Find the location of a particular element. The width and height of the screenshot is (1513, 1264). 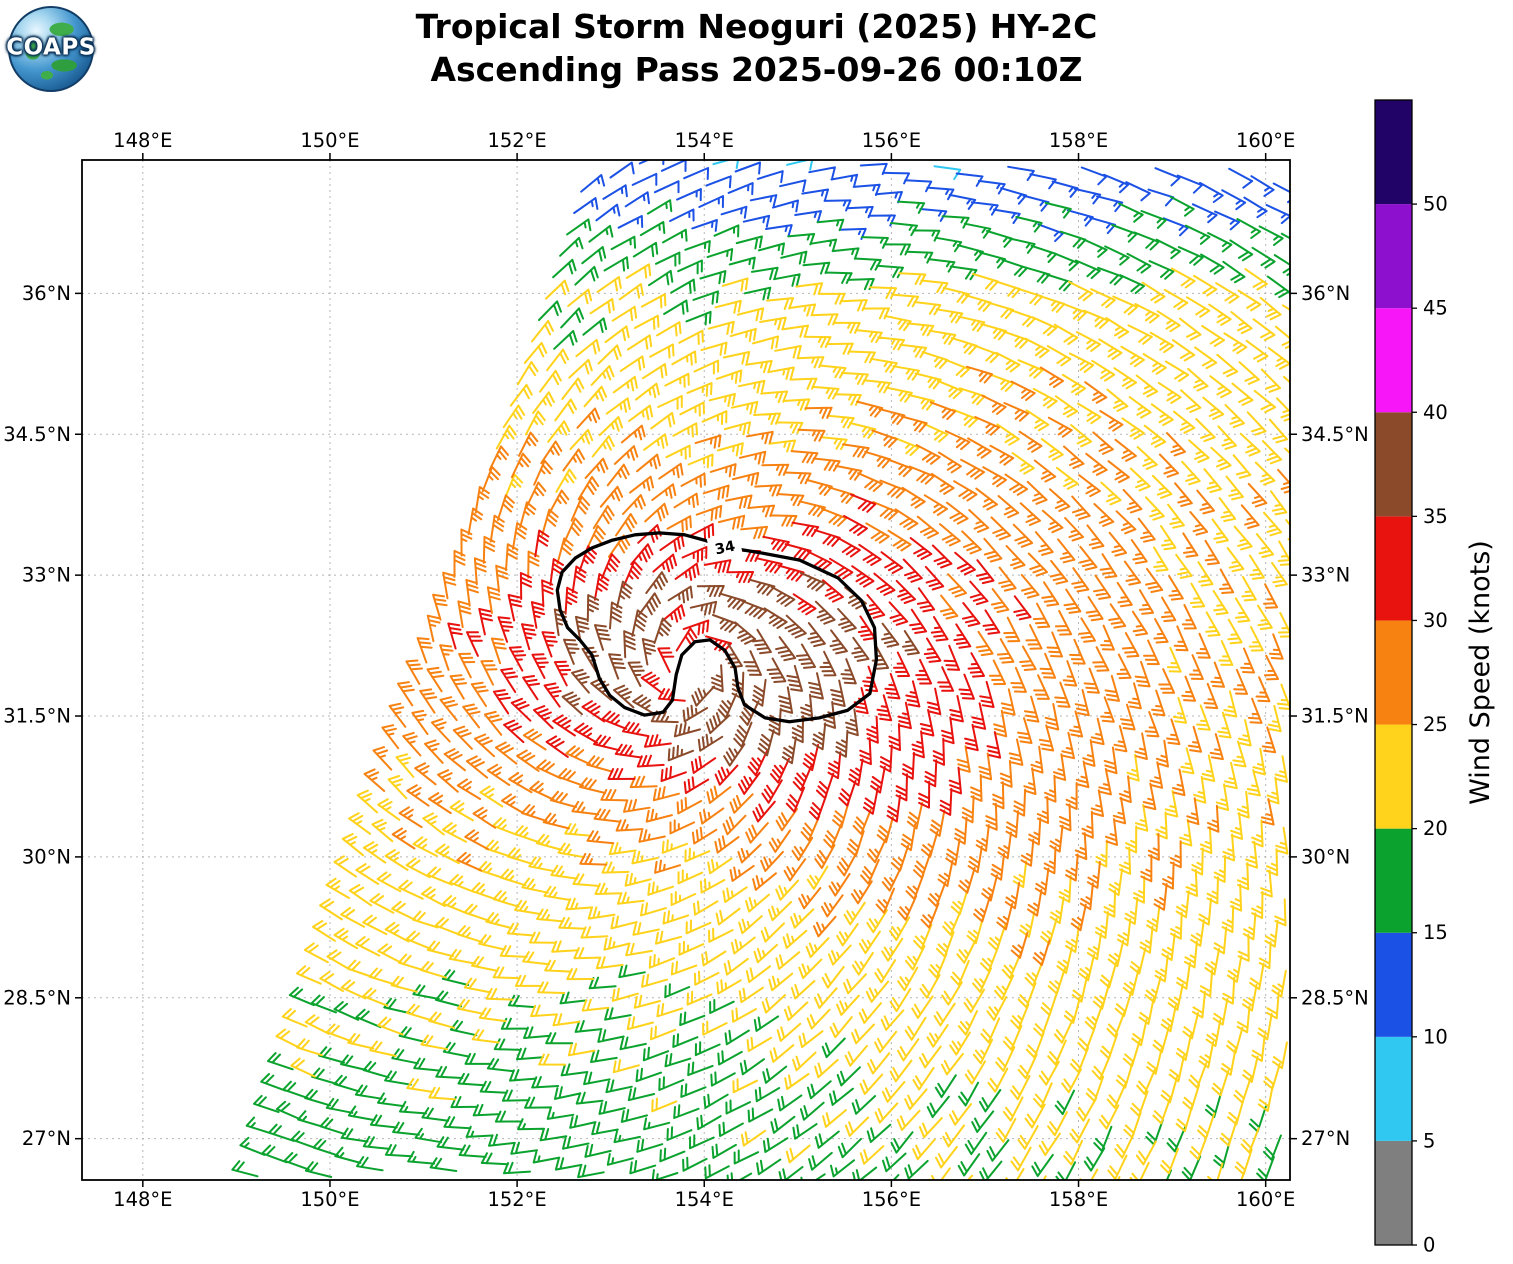

contour-34kt is located at coordinates (717, 627).